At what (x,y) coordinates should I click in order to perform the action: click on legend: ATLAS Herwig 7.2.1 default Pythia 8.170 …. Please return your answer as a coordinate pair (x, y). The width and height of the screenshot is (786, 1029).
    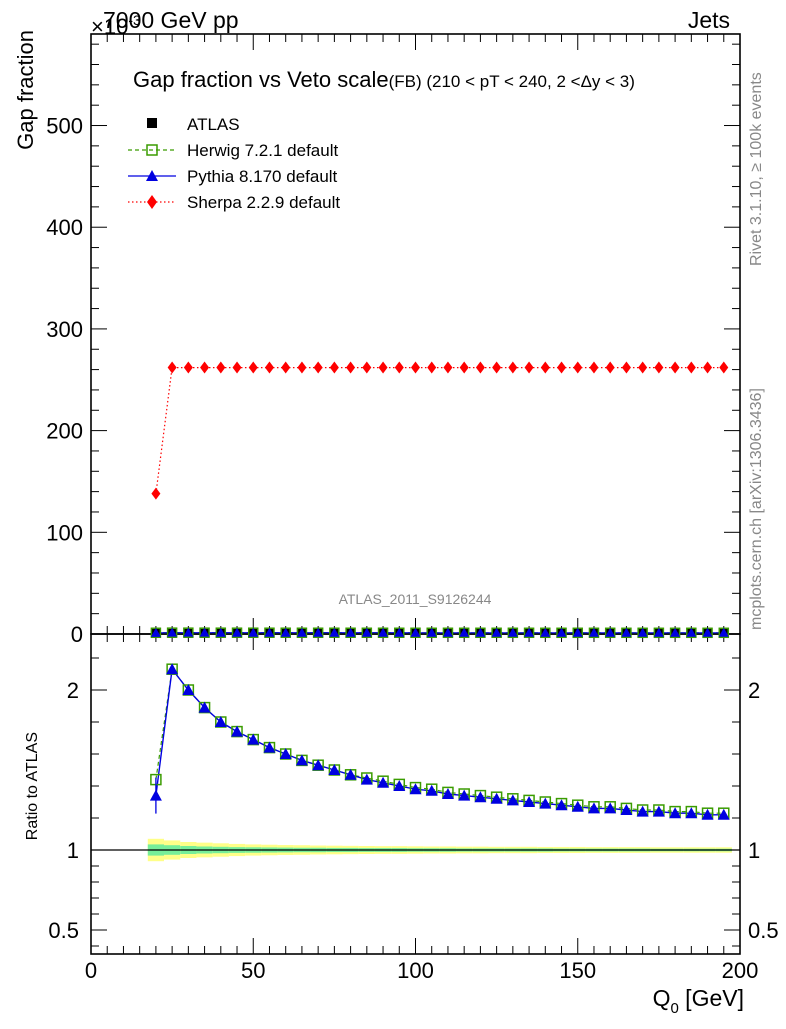
    Looking at the image, I should click on (234, 163).